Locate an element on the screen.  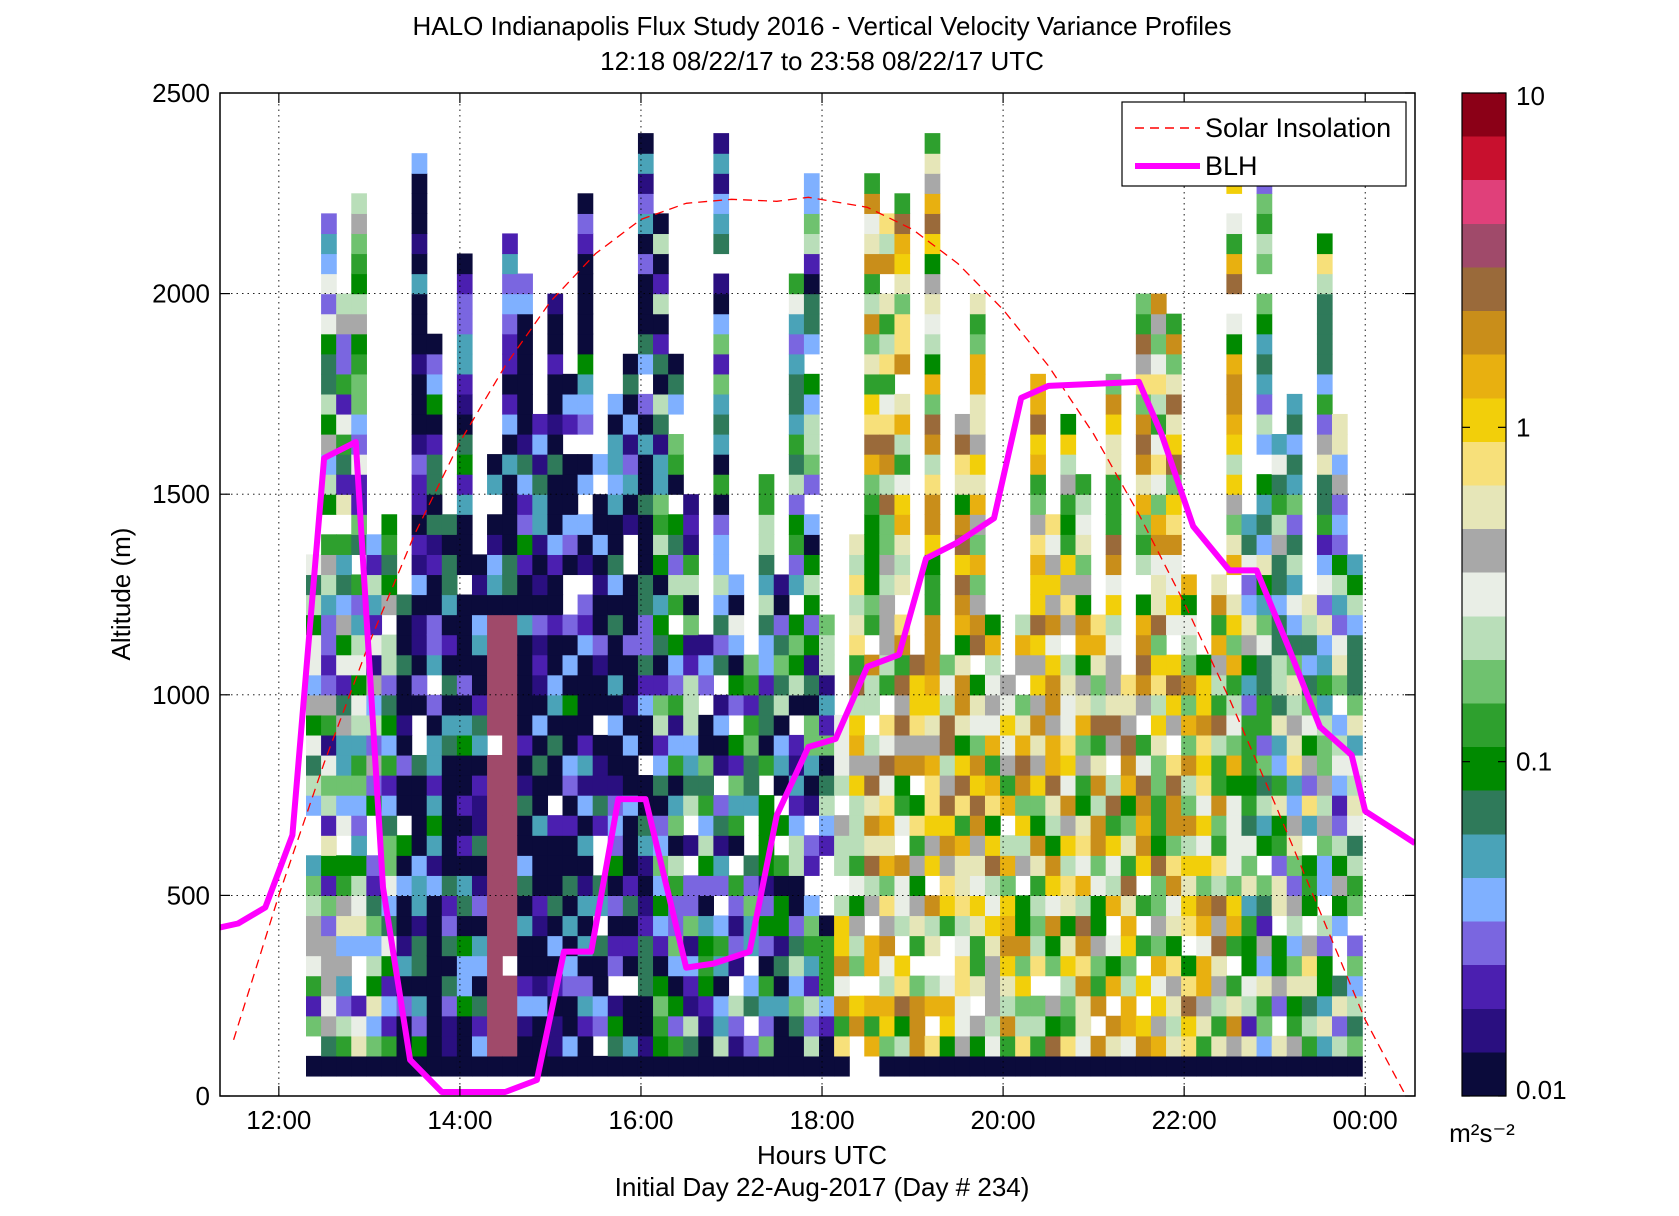
legend: Solar Insolation BLH is located at coordinates (1264, 144).